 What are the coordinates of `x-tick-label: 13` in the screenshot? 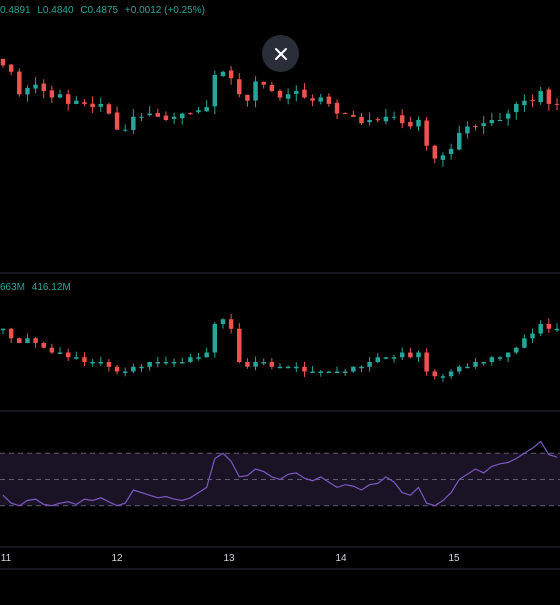 It's located at (229, 558).